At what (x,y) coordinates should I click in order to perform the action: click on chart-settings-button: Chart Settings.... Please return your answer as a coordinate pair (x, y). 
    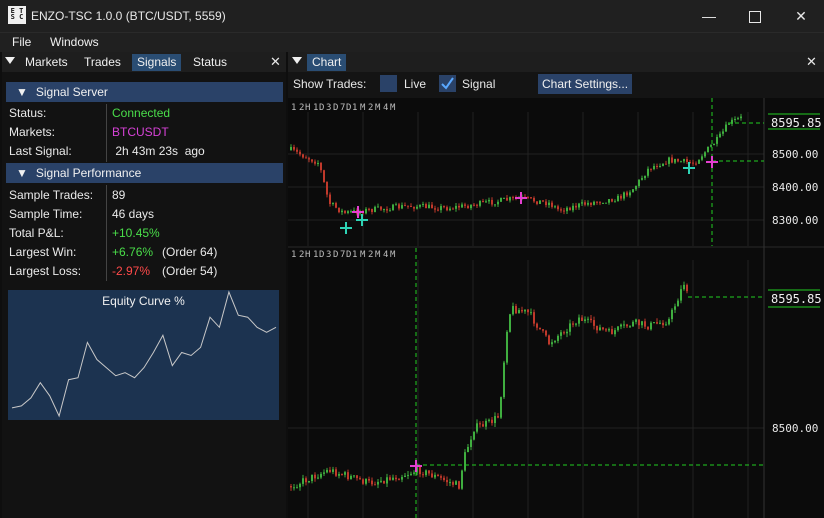
    Looking at the image, I should click on (585, 84).